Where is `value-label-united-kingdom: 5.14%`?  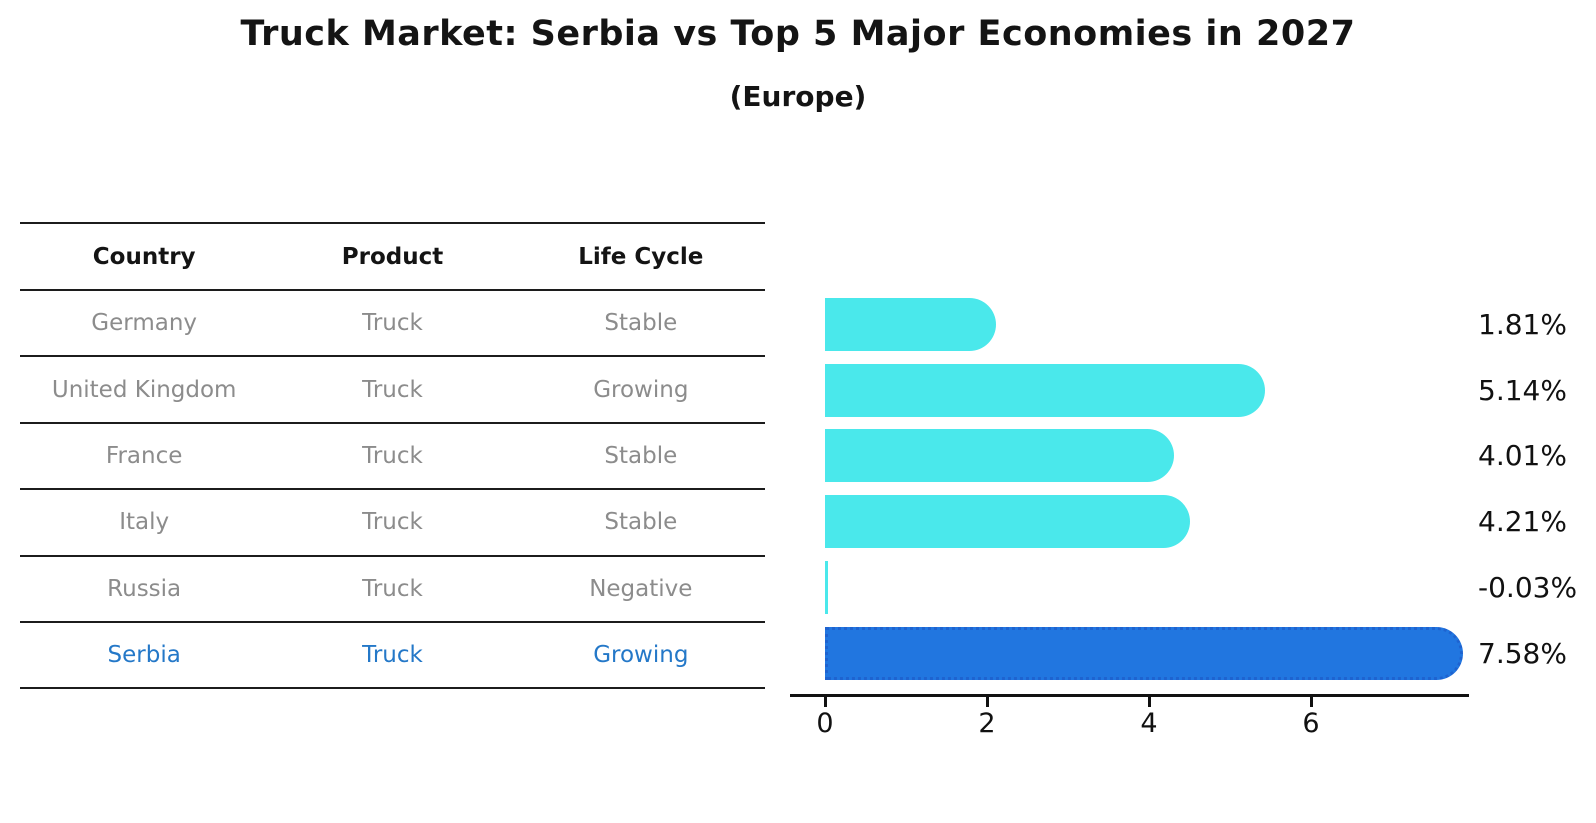
value-label-united-kingdom: 5.14% is located at coordinates (1522, 390).